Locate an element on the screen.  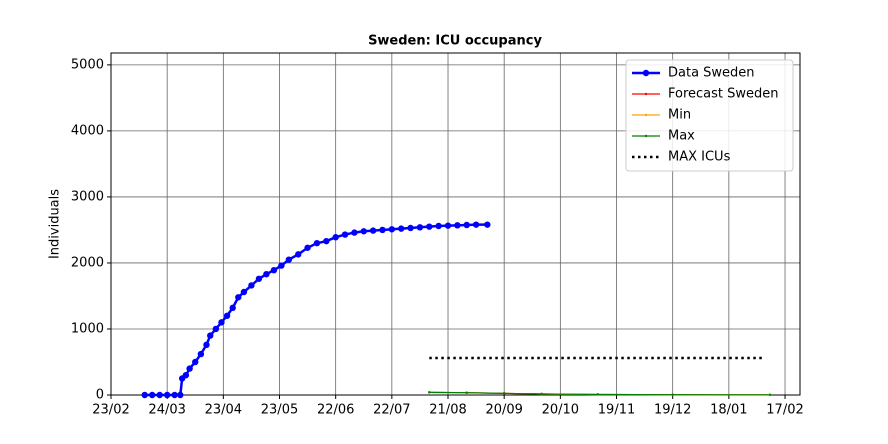
x-tick-label: 20/10 is located at coordinates (560, 410).